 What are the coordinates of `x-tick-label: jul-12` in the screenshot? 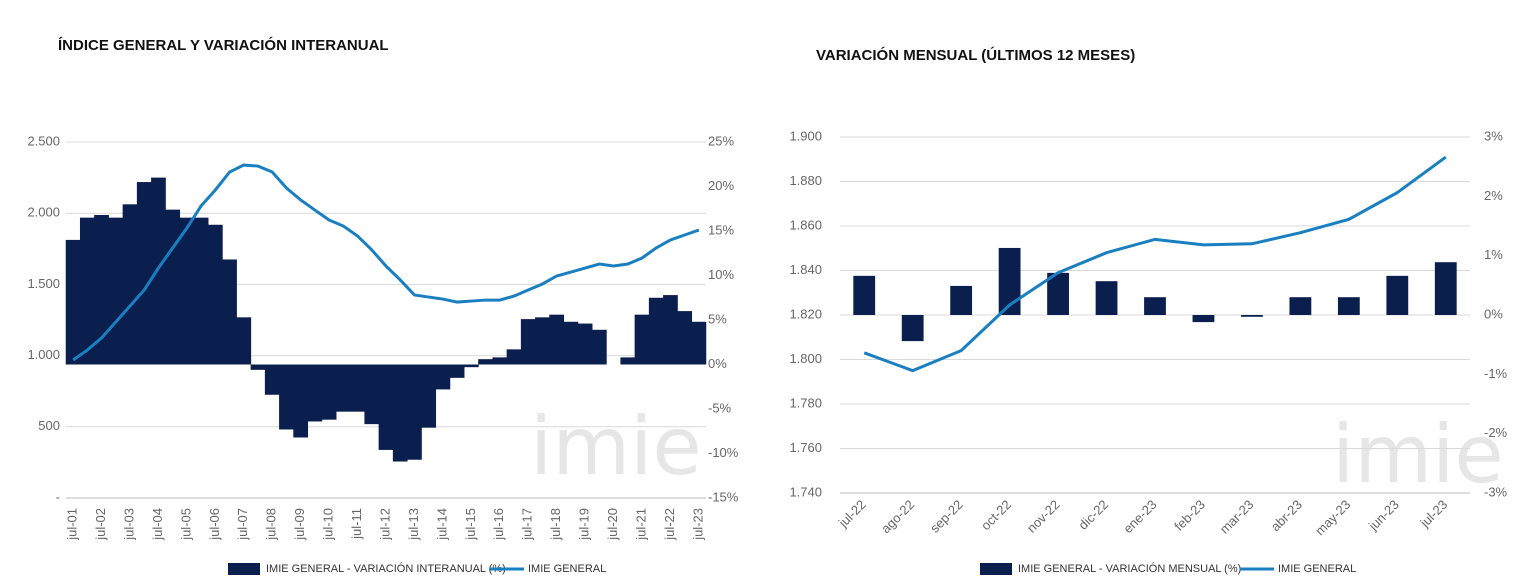 It's located at (384, 524).